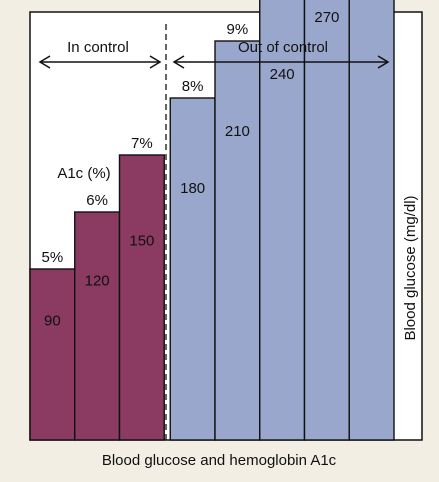 Image resolution: width=439 pixels, height=482 pixels. Describe the element at coordinates (141, 241) in the screenshot. I see `glucose-value-label: 150` at that location.